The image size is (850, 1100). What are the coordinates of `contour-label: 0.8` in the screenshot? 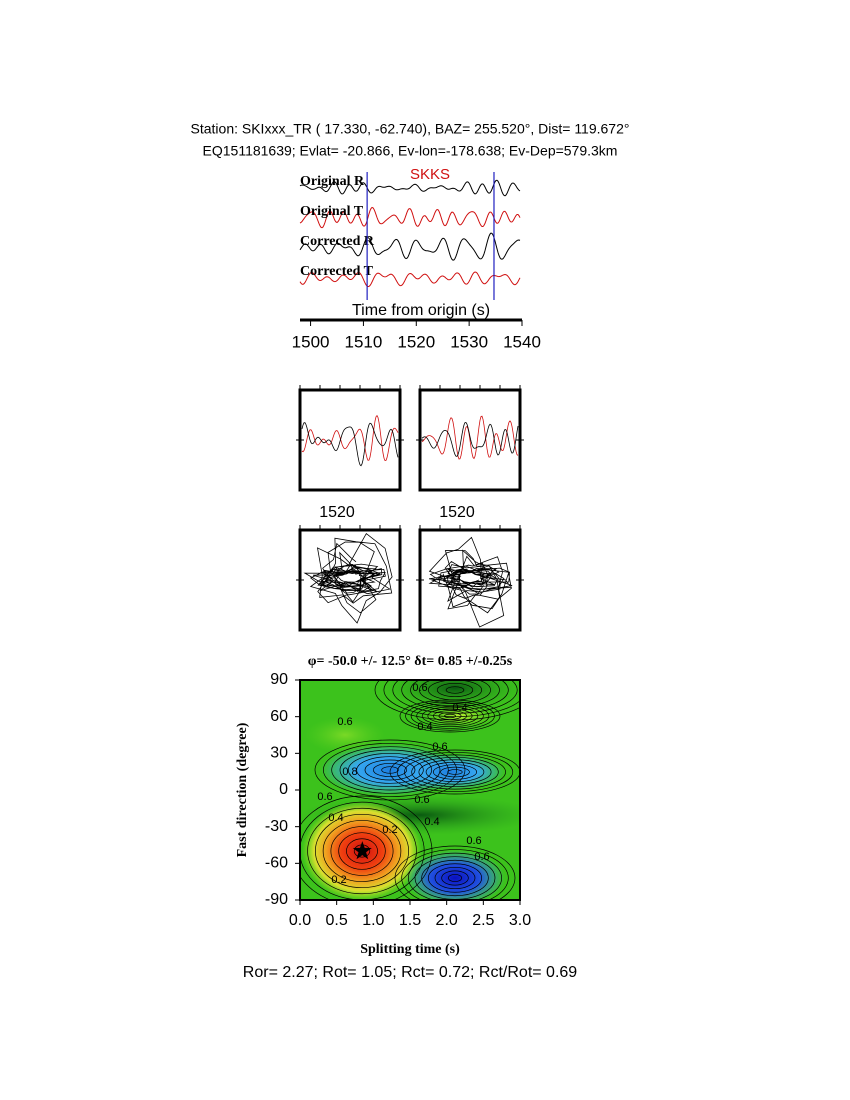 It's located at (349, 772).